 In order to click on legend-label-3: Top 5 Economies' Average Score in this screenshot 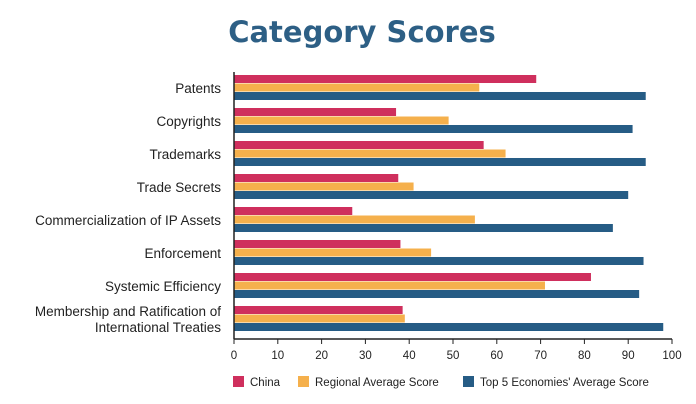, I will do `click(564, 383)`.